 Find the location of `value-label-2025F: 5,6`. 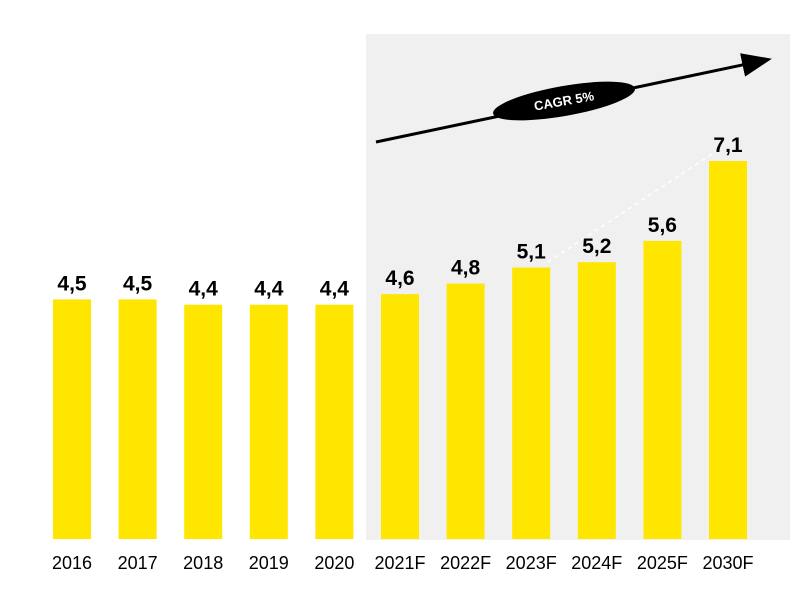

value-label-2025F: 5,6 is located at coordinates (662, 225).